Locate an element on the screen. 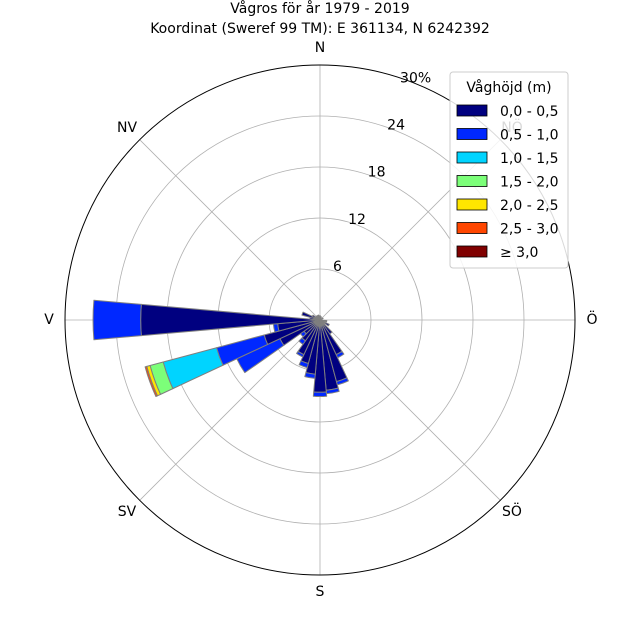  bar-dir250-bin6 is located at coordinates (151, 381).